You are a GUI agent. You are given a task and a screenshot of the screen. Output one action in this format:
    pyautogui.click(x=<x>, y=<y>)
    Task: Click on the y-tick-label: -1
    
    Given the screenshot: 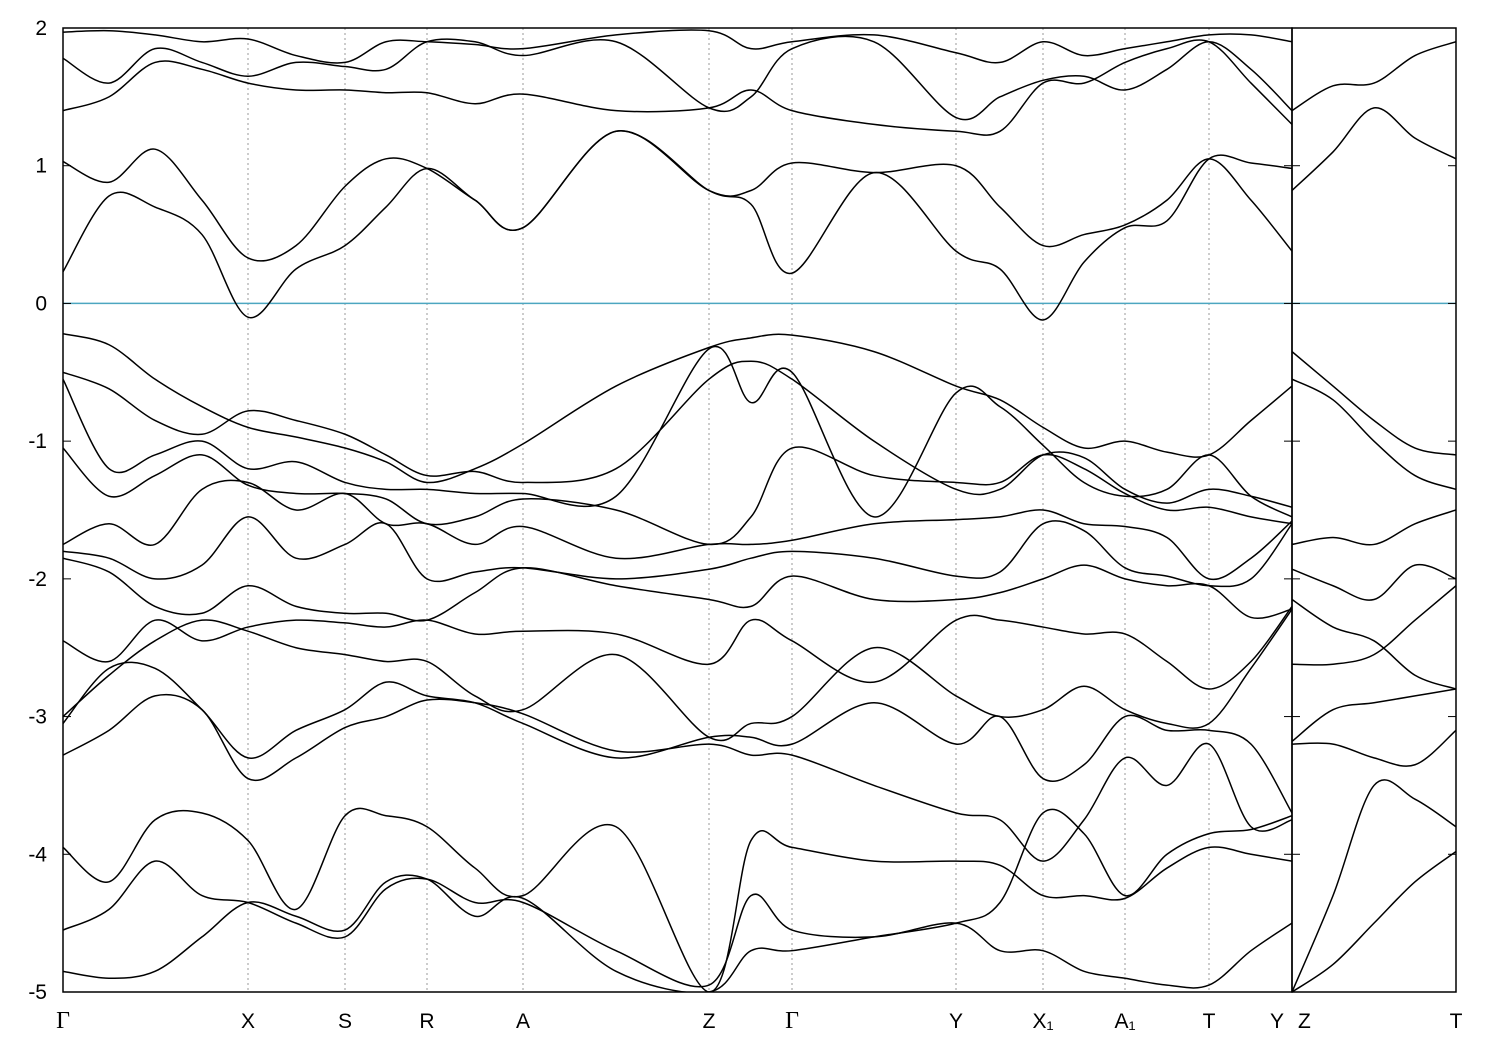 What is the action you would take?
    pyautogui.click(x=37, y=441)
    